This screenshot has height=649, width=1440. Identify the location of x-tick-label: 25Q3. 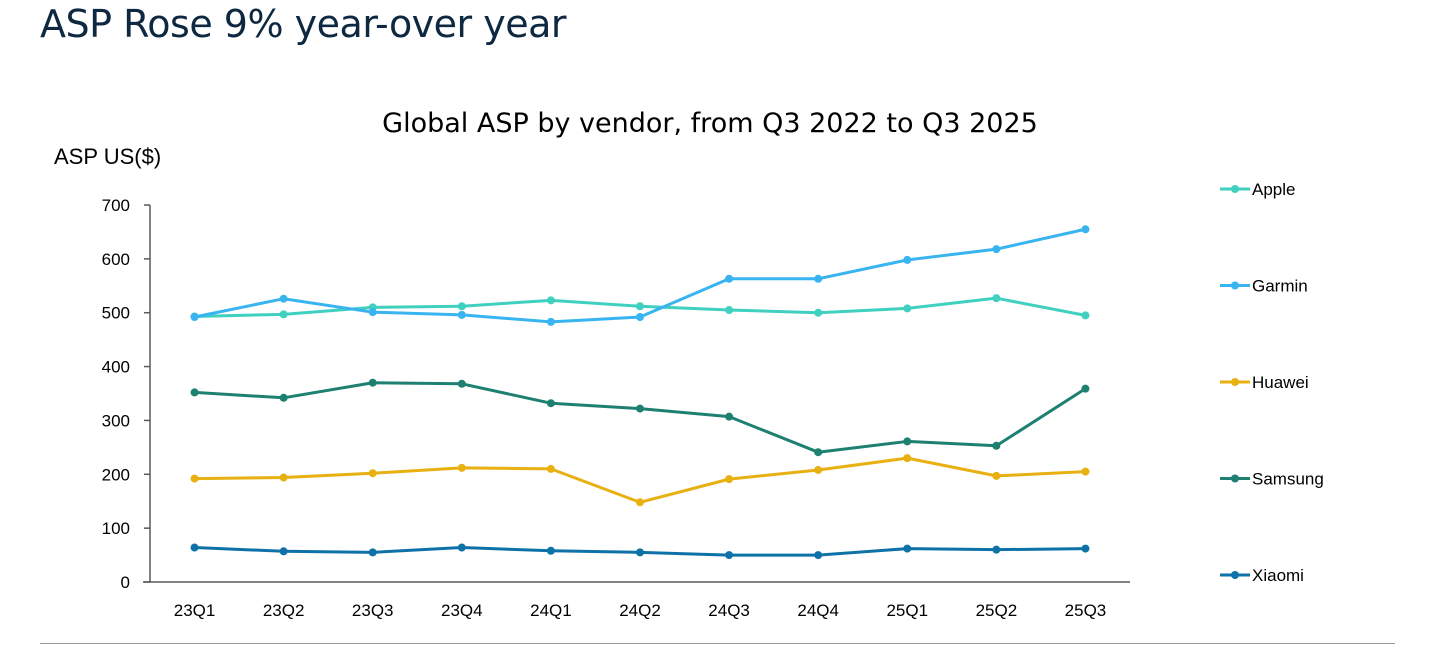
(1086, 610).